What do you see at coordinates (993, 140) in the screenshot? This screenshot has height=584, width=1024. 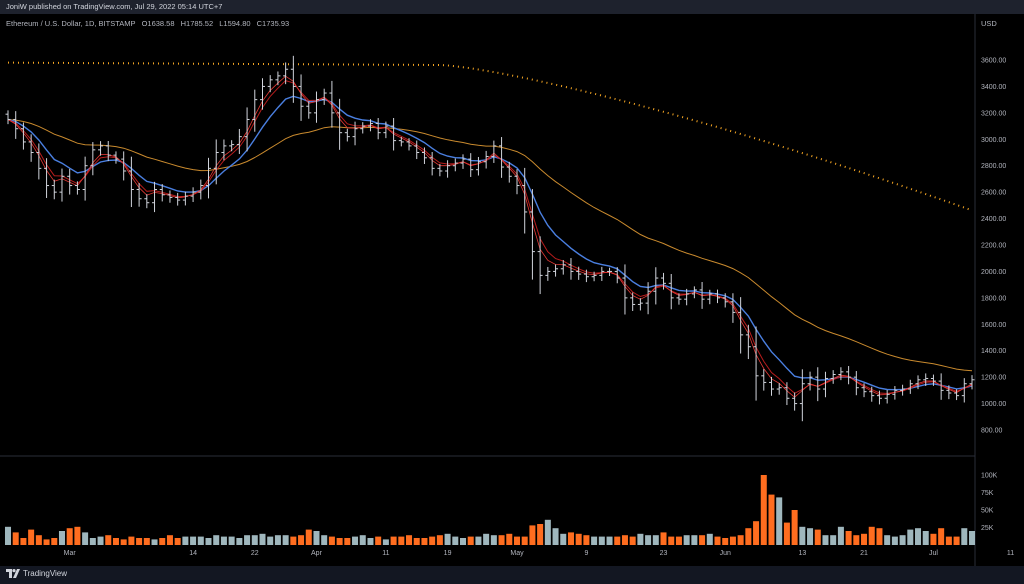 I see `price-tick-label: 3000.00` at bounding box center [993, 140].